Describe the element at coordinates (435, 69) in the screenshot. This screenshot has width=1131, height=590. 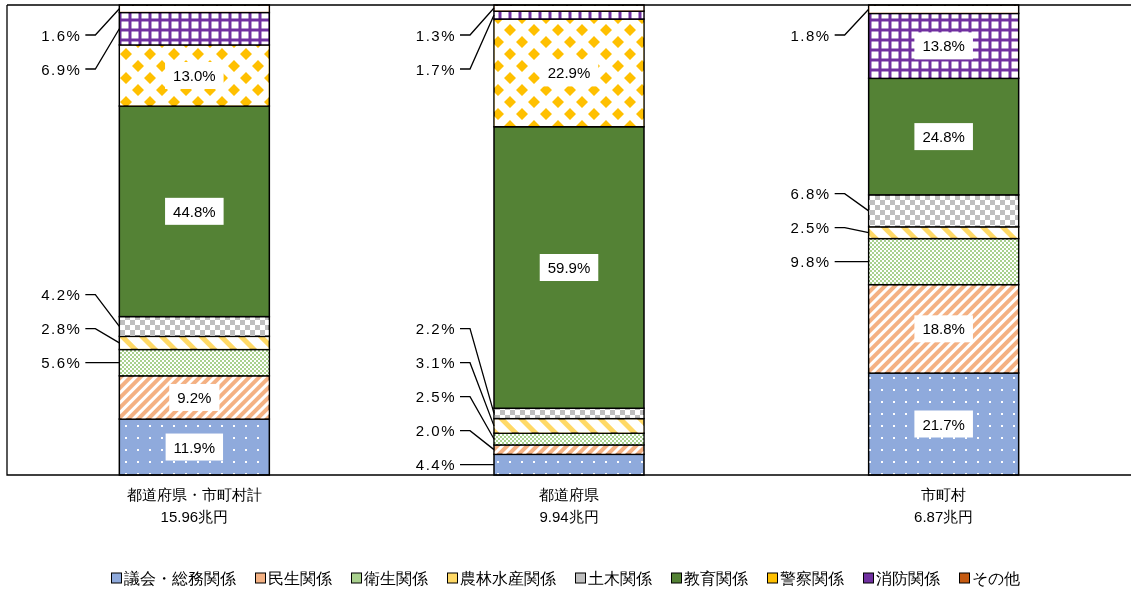
I see `data-label: 1.7%` at that location.